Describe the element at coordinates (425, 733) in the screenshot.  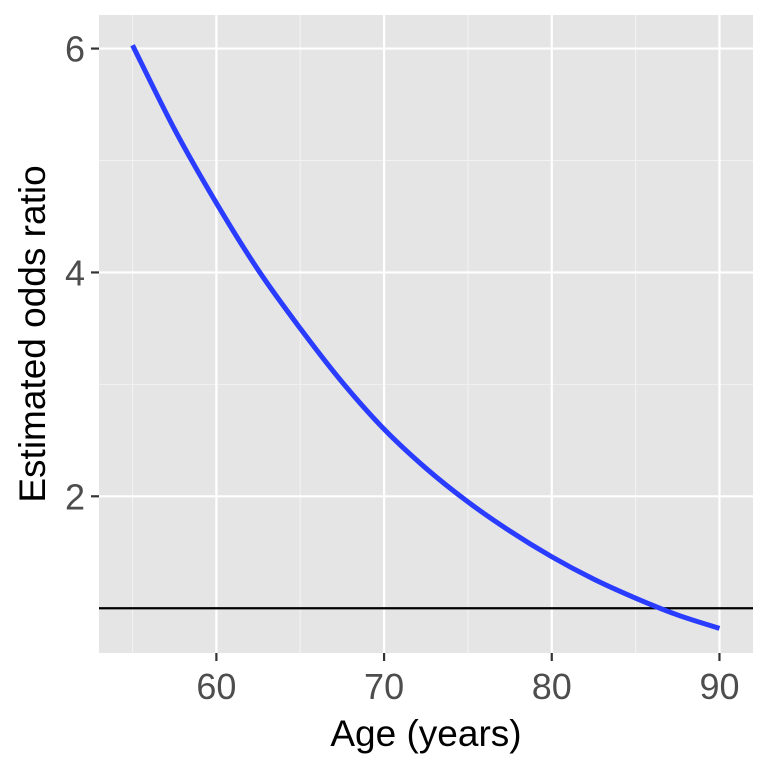
I see `x-axis-title: Age (years)` at that location.